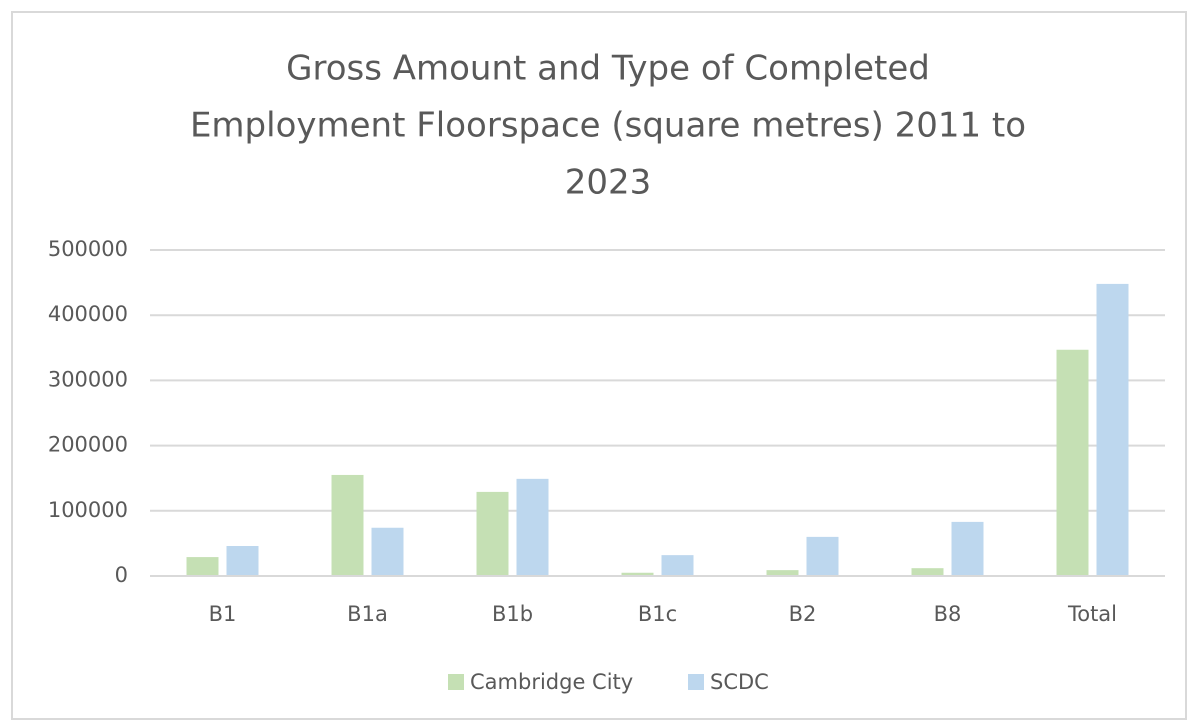 The height and width of the screenshot is (720, 1187). I want to click on x-tick-label: B1b, so click(512, 614).